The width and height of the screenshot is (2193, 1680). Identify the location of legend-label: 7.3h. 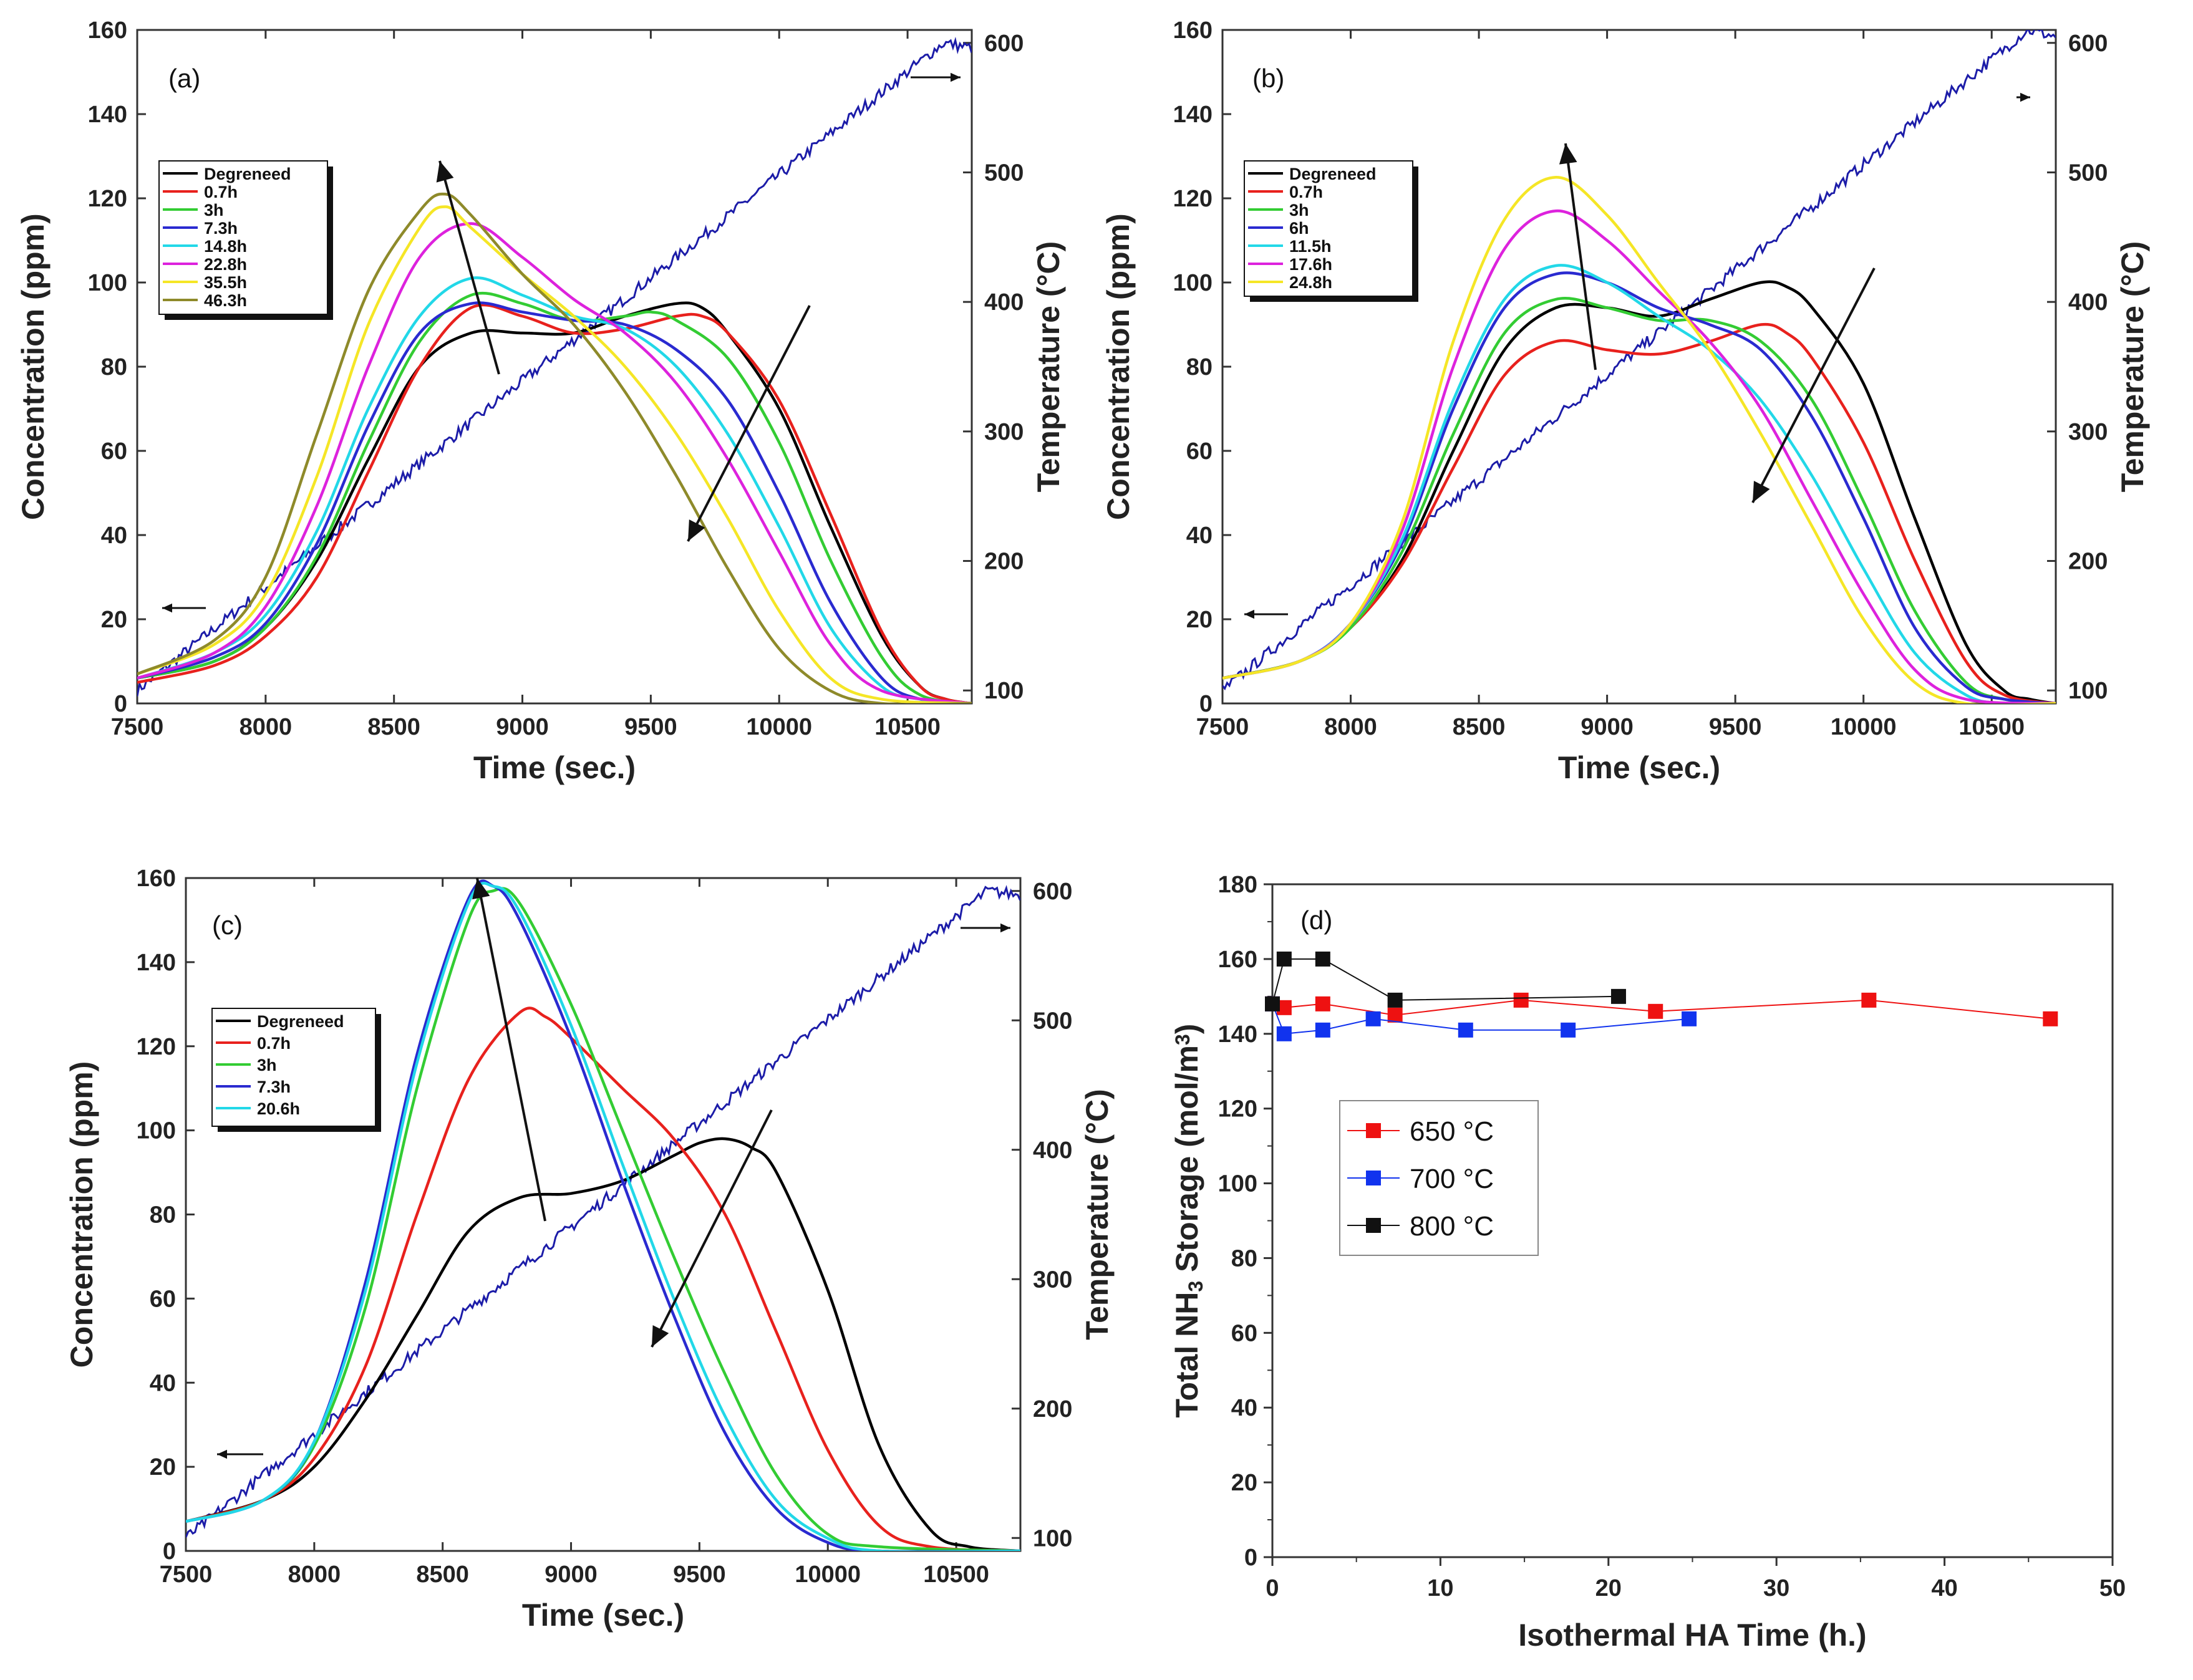
(274, 1087).